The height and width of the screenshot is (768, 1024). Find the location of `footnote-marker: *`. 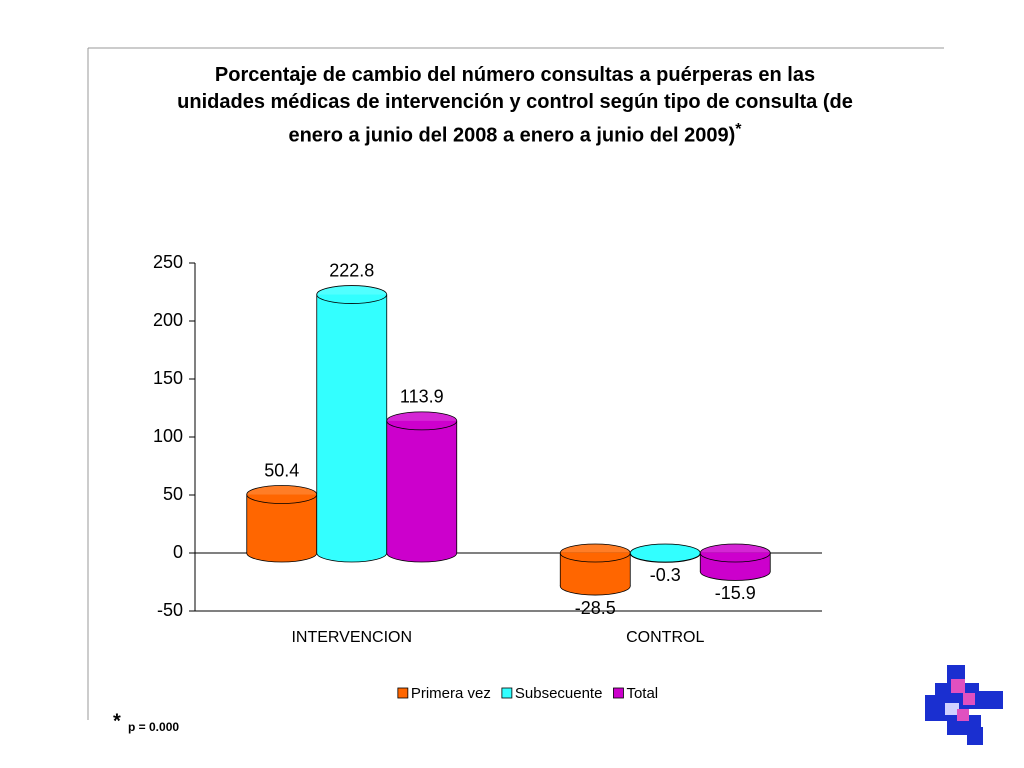

footnote-marker: * is located at coordinates (117, 721).